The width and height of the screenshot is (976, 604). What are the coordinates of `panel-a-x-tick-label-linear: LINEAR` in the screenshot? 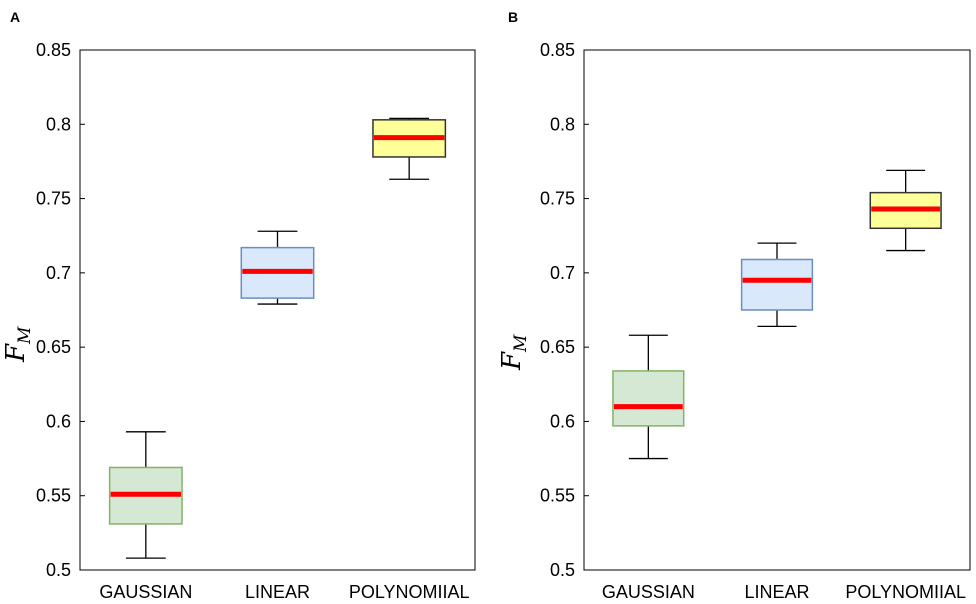 It's located at (277, 592).